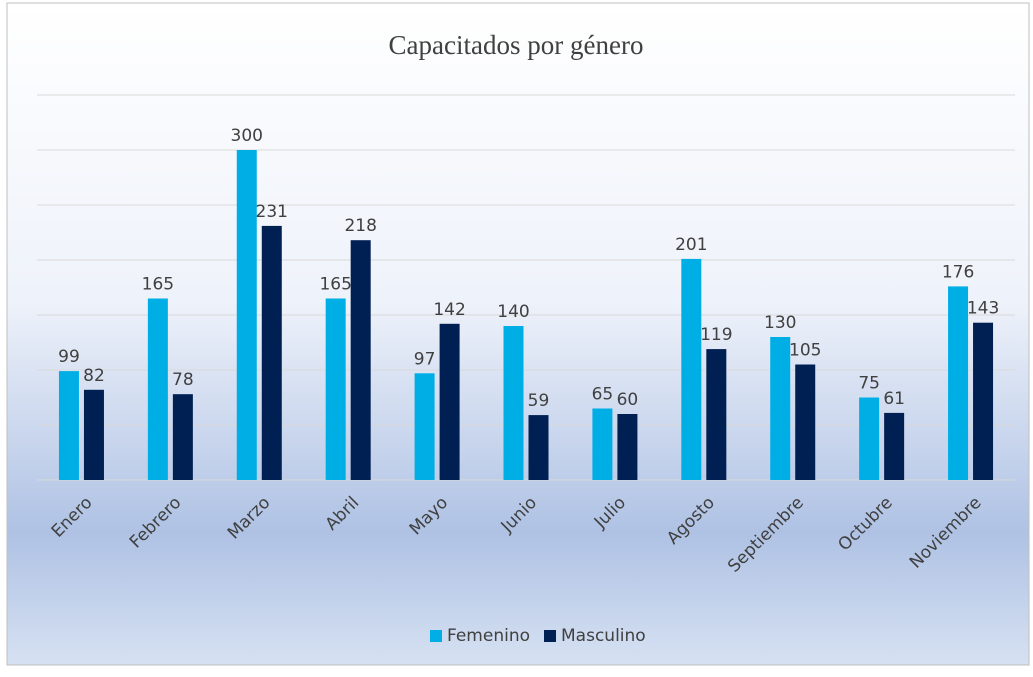 Image resolution: width=1033 pixels, height=677 pixels. Describe the element at coordinates (69, 357) in the screenshot. I see `data-label: 99` at that location.